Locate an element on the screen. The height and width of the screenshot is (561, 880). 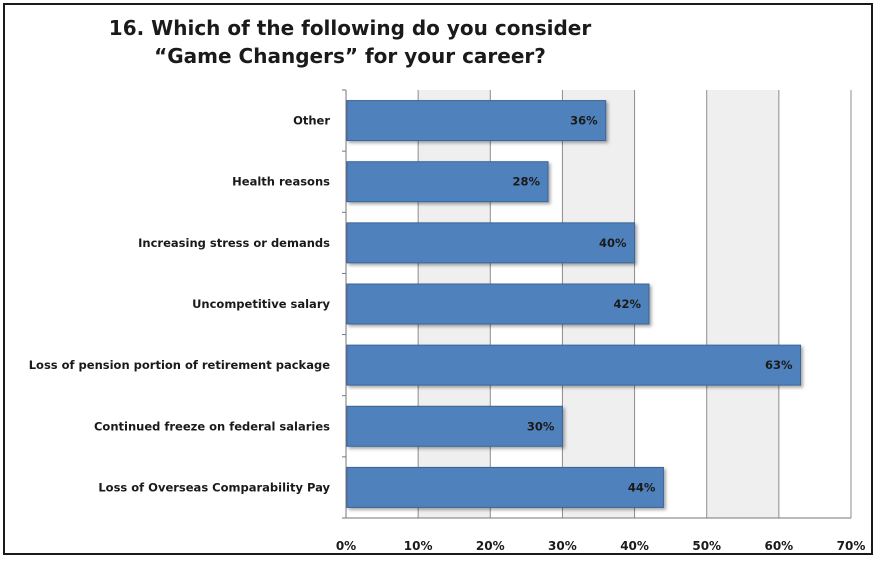
x-tick-label: 0% is located at coordinates (346, 546).